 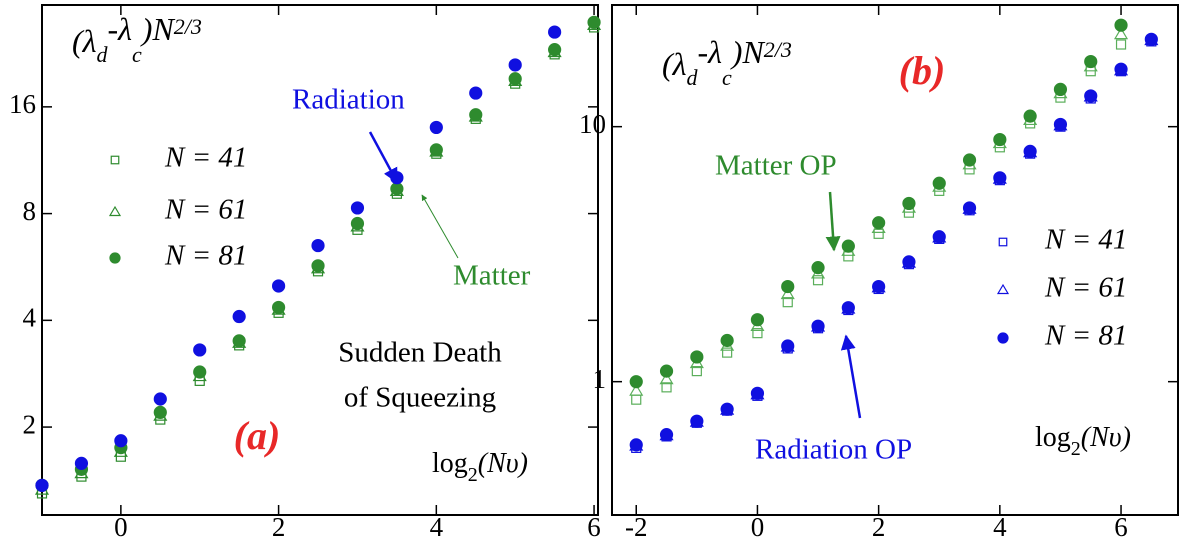 I want to click on y-axis-label-part: c, so click(x=727, y=77).